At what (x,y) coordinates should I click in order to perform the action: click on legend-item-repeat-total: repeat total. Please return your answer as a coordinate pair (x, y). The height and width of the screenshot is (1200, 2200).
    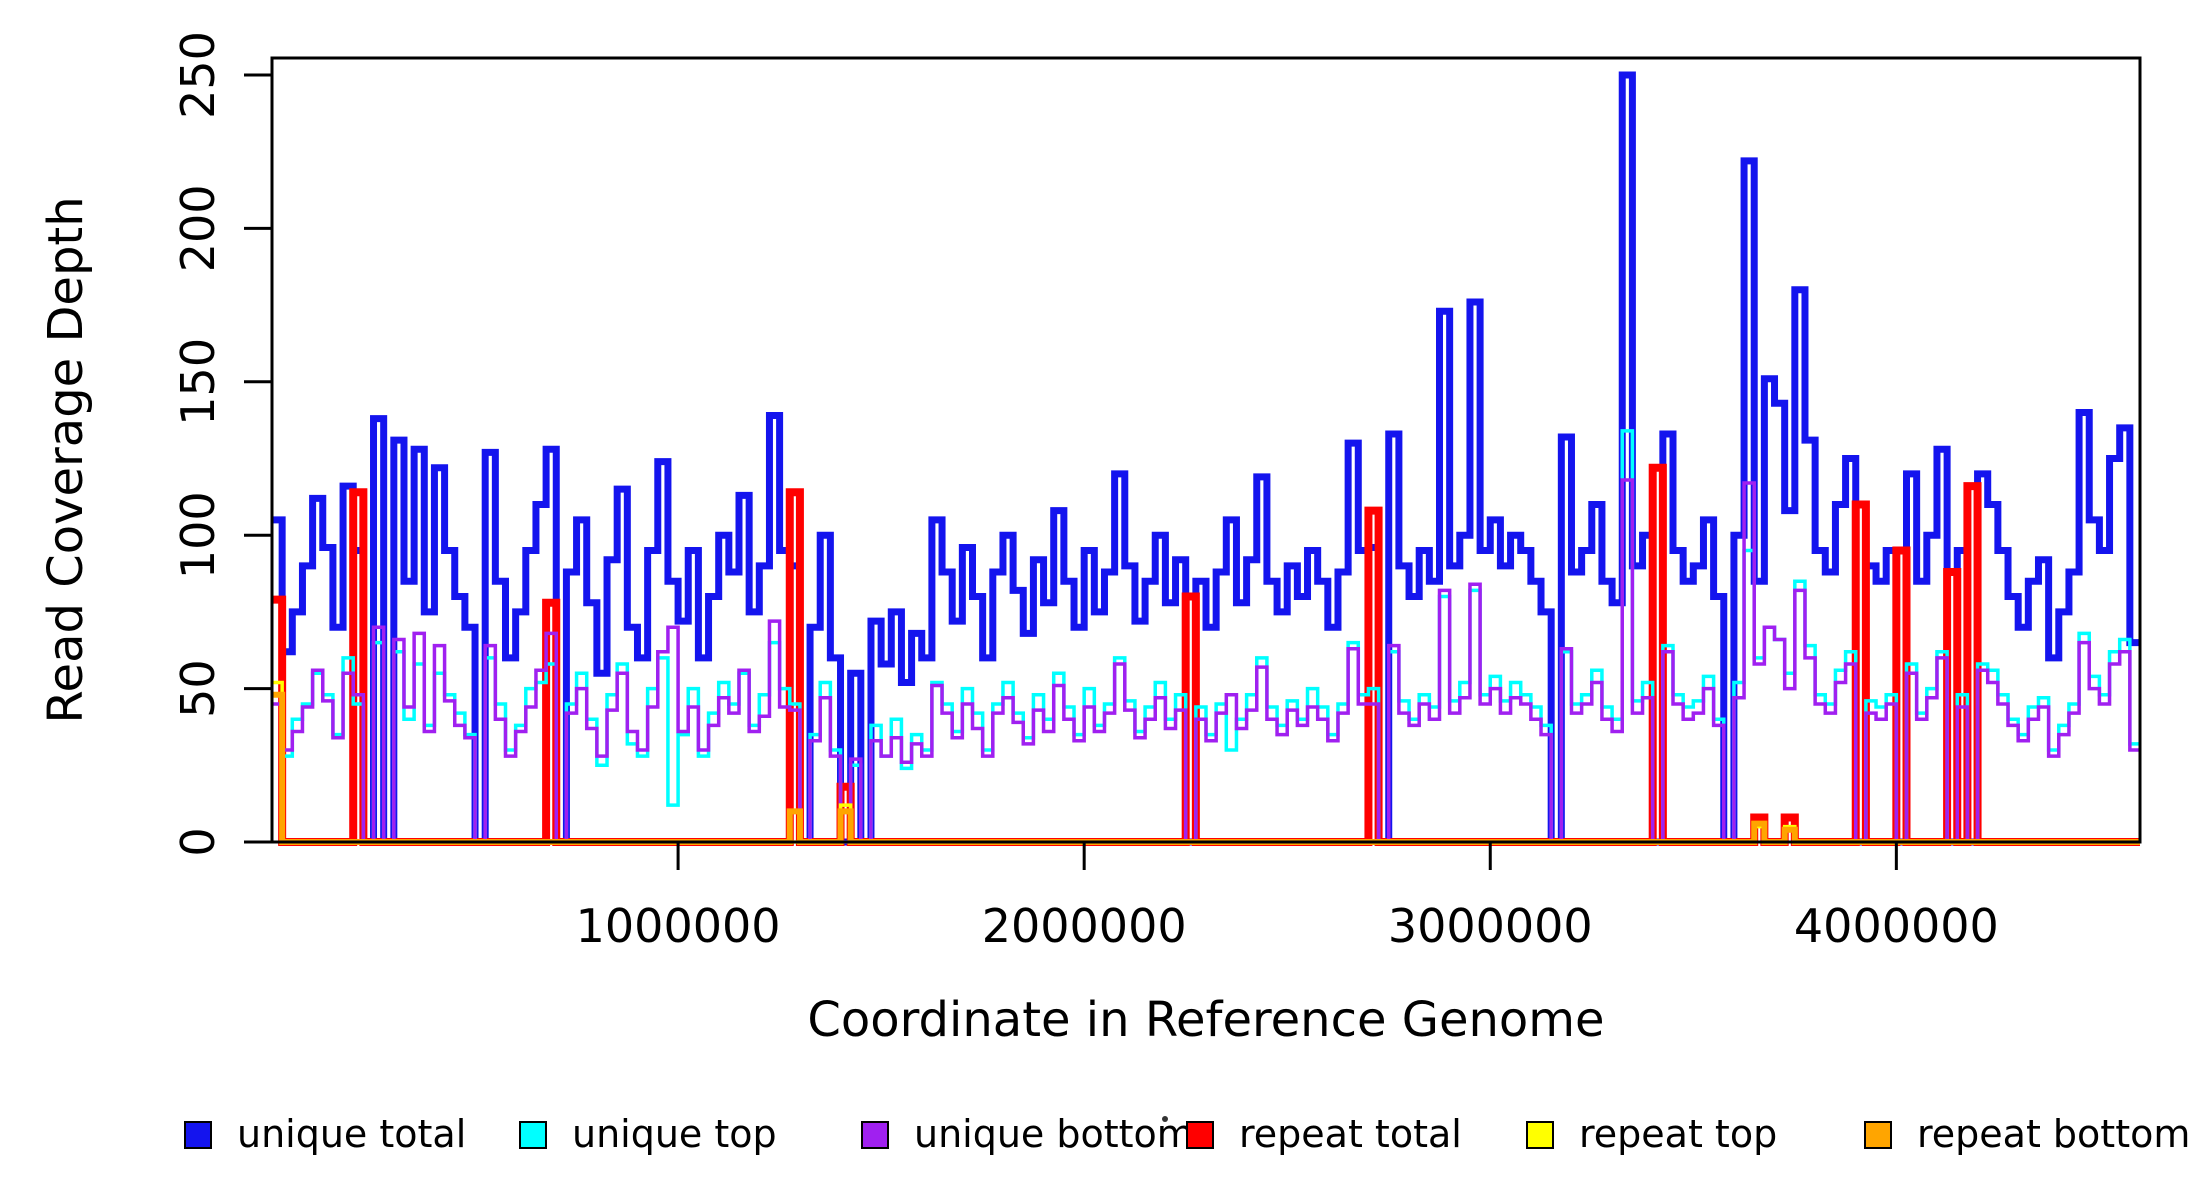
    Looking at the image, I should click on (1324, 1134).